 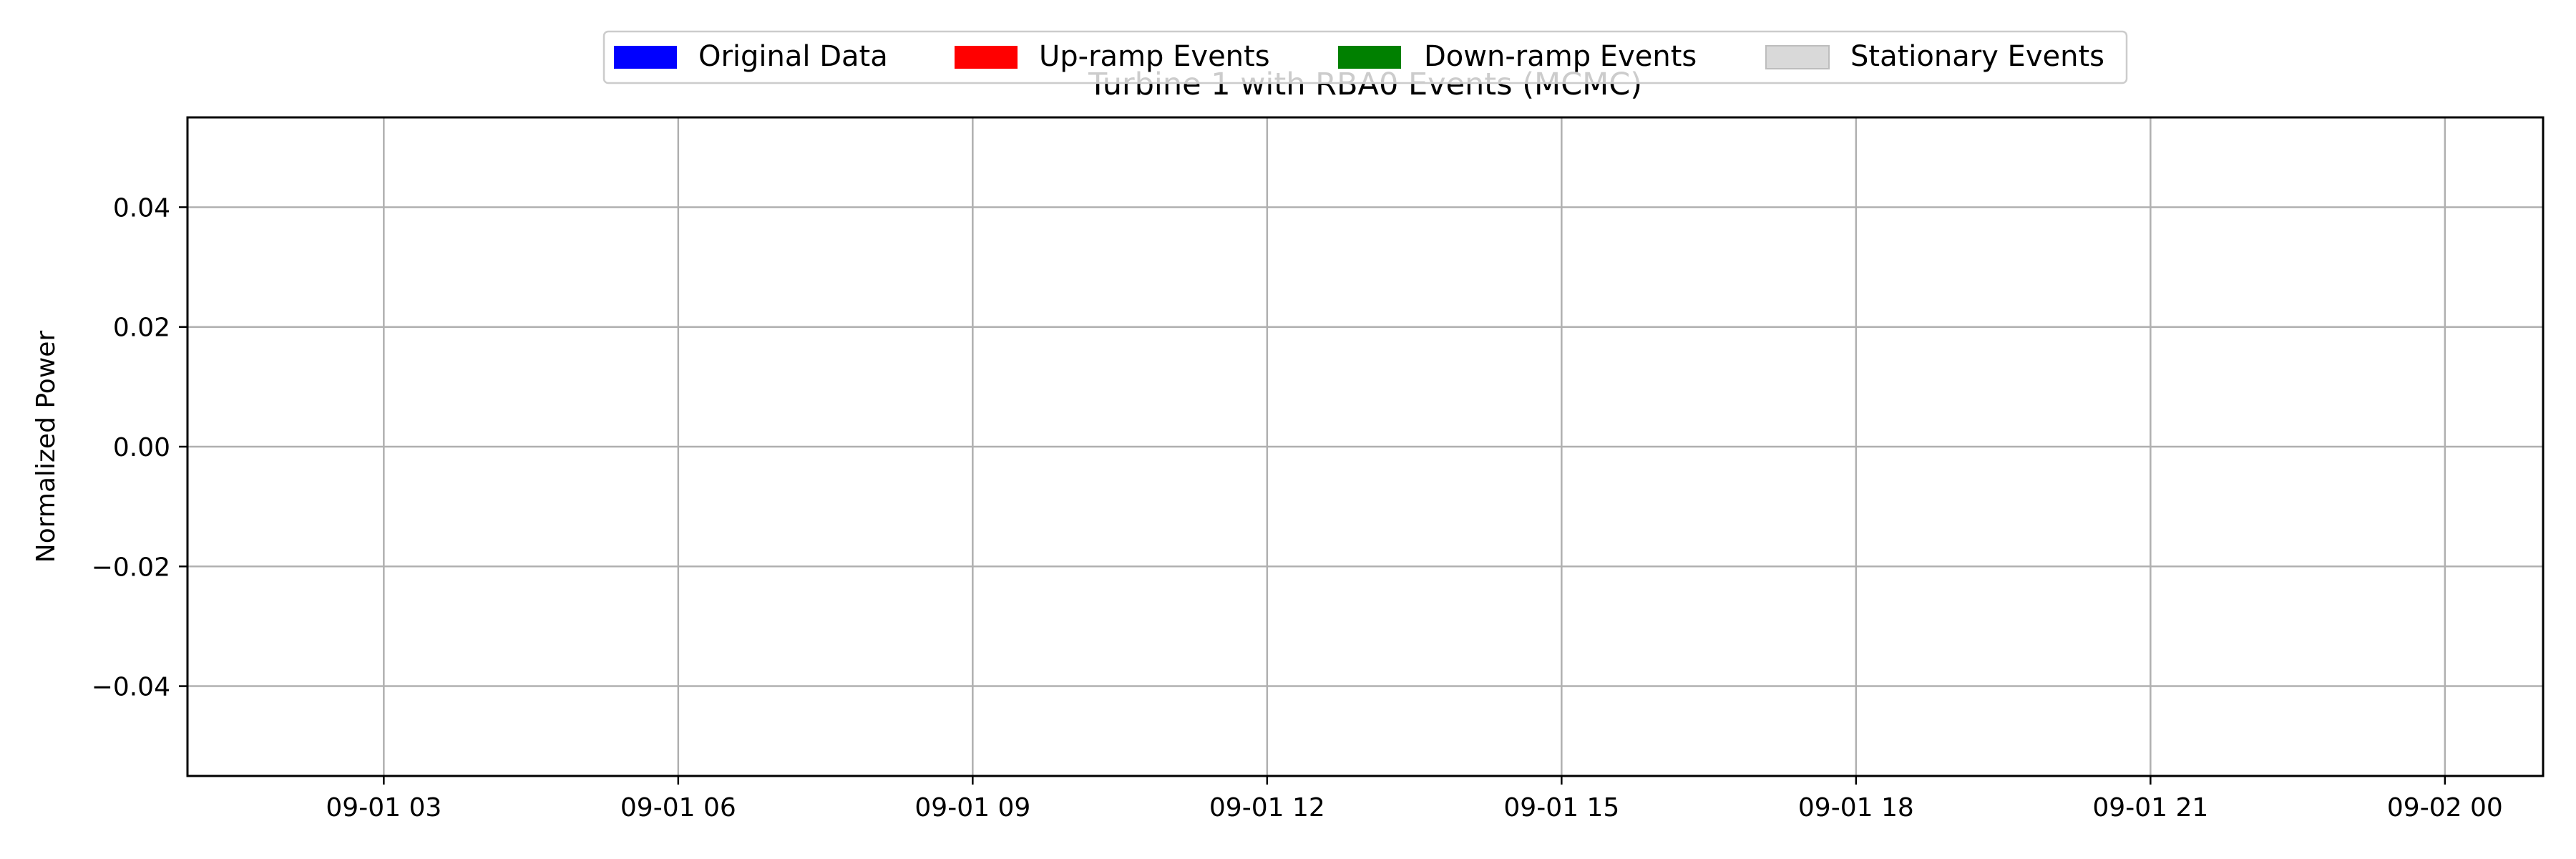 I want to click on x-tick-label: 09-01 09, so click(x=972, y=807).